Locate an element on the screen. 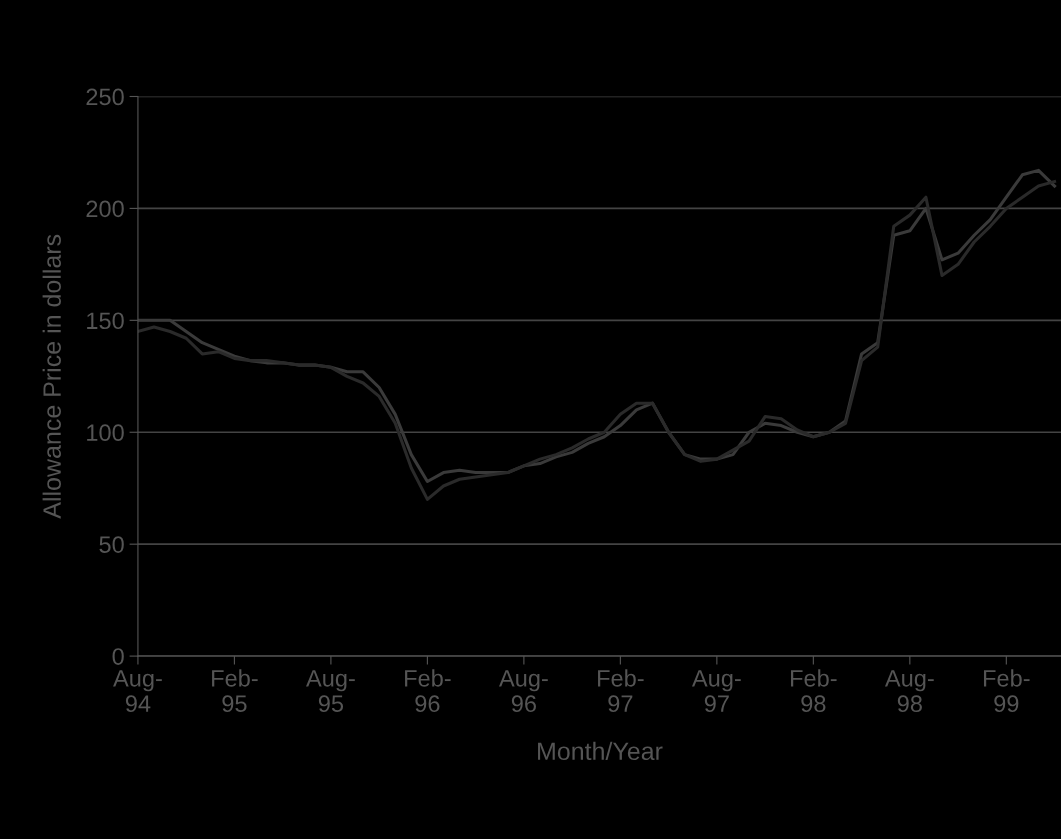 Image resolution: width=1061 pixels, height=839 pixels. x-tick-label: Feb- 99 is located at coordinates (1006, 691).